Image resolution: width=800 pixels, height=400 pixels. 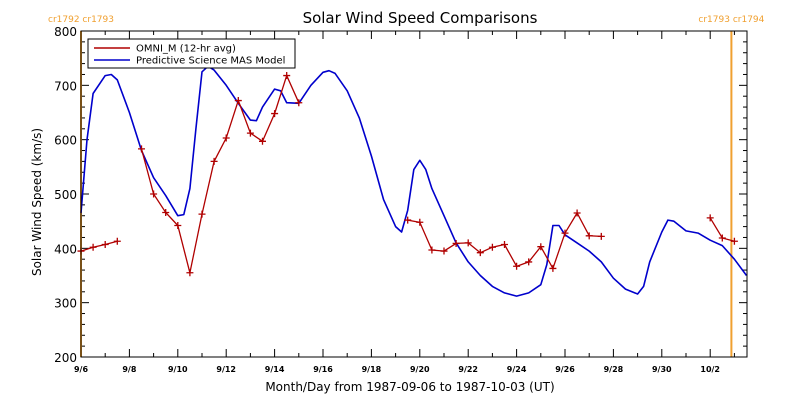 I want to click on ytick-label: 400, so click(x=65, y=249).